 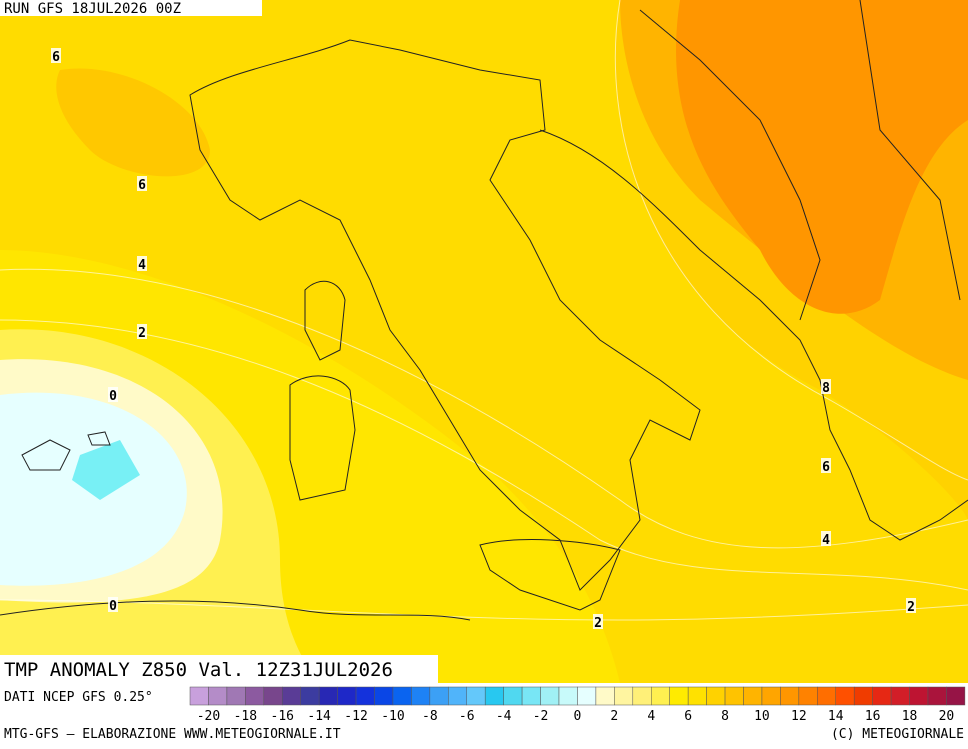 What do you see at coordinates (799, 716) in the screenshot?
I see `legend-tick-label: 12` at bounding box center [799, 716].